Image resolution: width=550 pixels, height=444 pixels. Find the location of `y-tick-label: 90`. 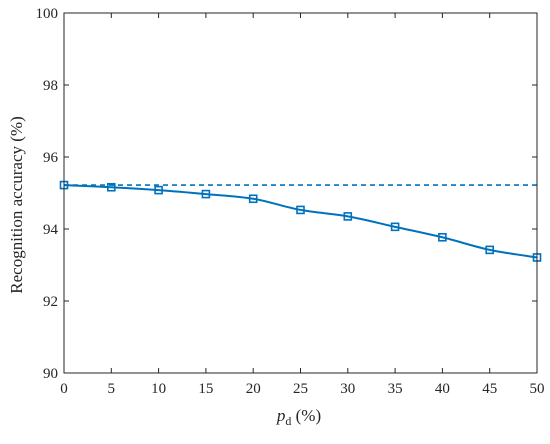

y-tick-label: 90 is located at coordinates (50, 374).